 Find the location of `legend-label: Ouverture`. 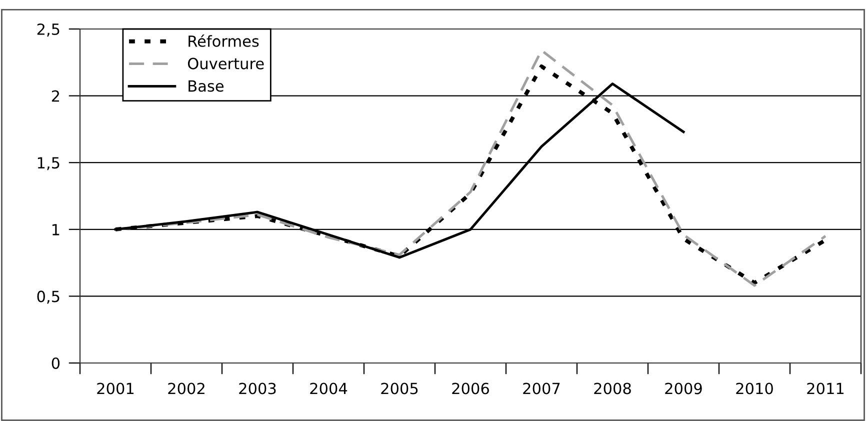

legend-label: Ouverture is located at coordinates (226, 64).